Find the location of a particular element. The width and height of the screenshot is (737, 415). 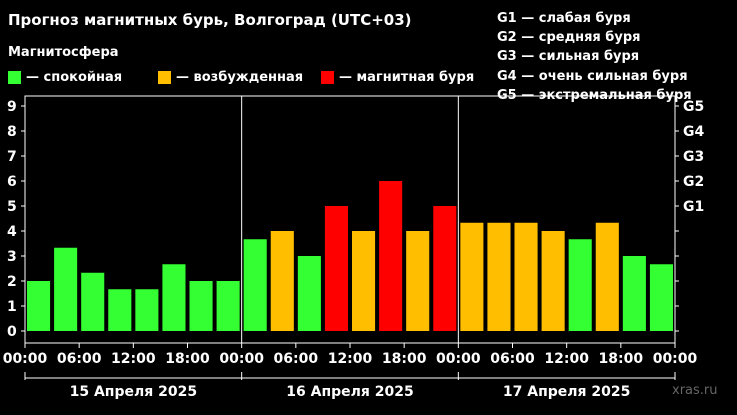

y-tick-label: 5 is located at coordinates (12, 207).